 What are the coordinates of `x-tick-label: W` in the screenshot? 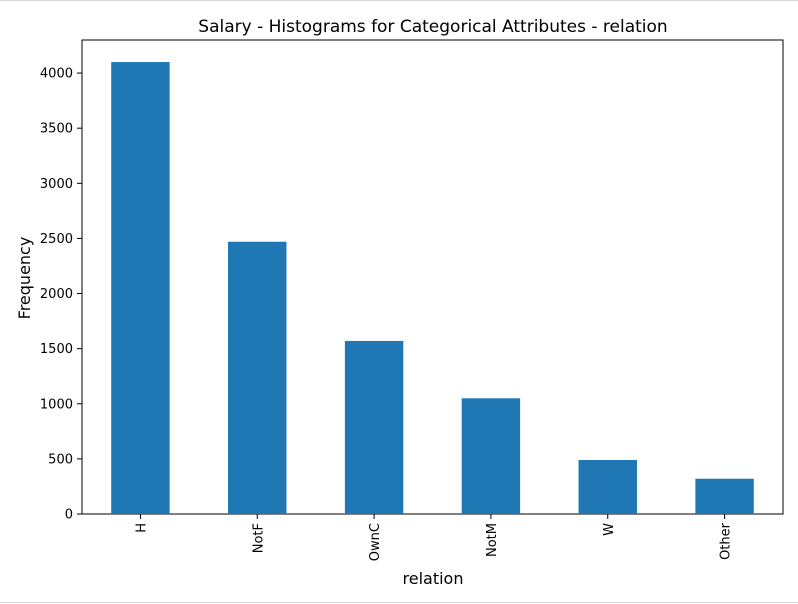 It's located at (609, 529).